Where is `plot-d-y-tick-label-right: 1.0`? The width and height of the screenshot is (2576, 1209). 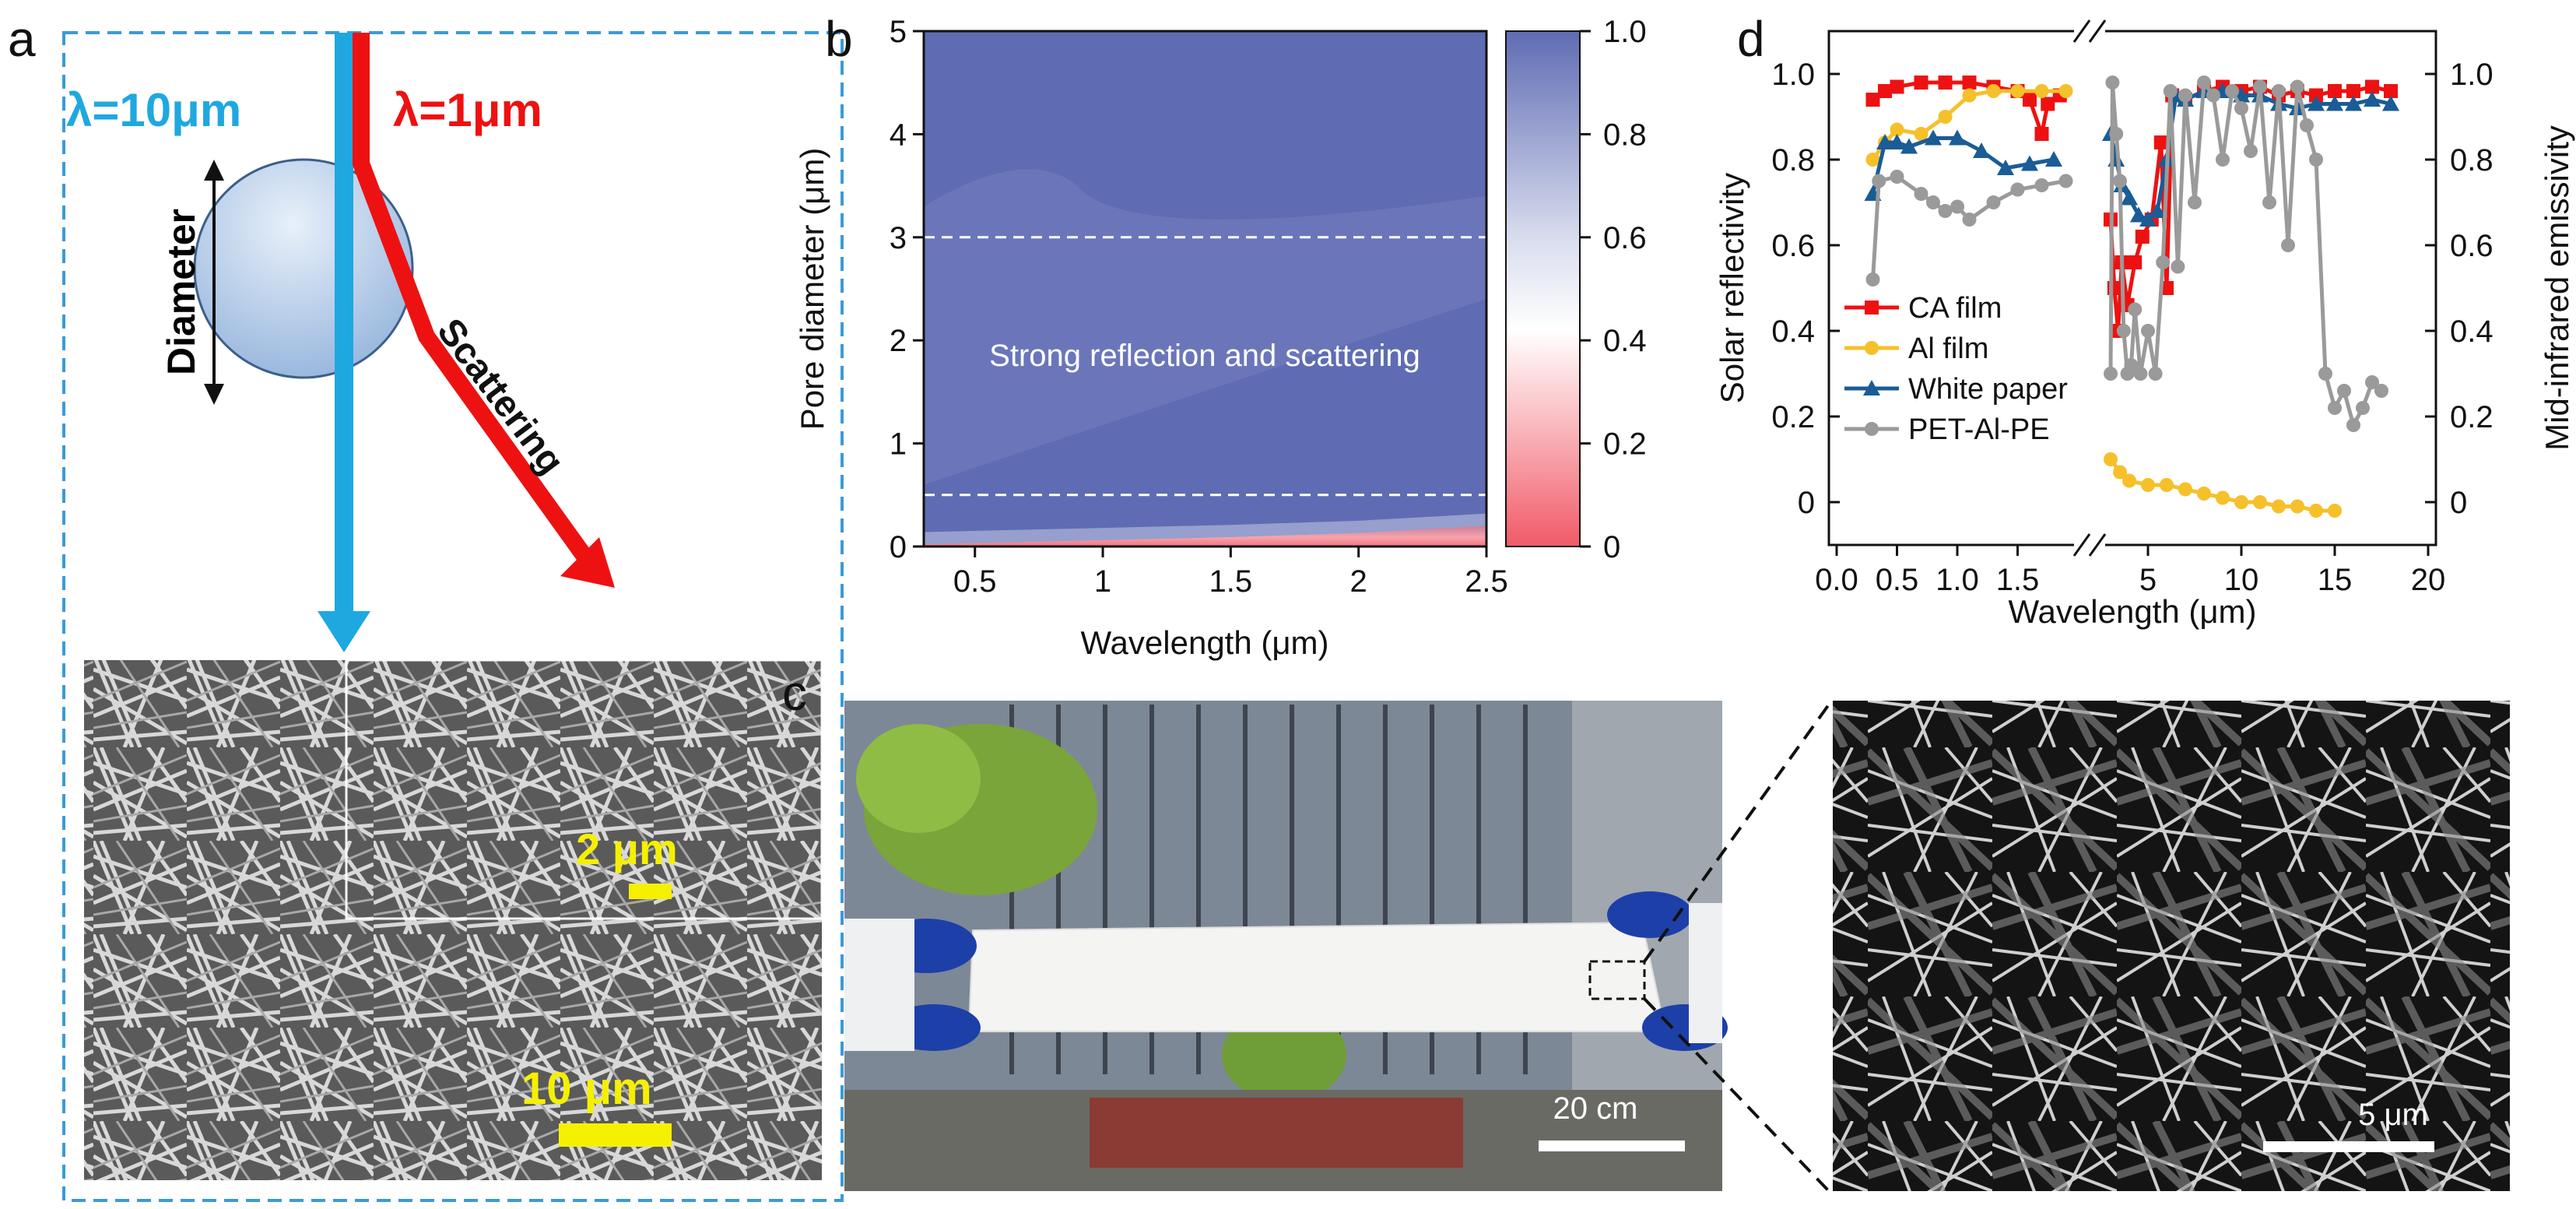 plot-d-y-tick-label-right: 1.0 is located at coordinates (2472, 75).